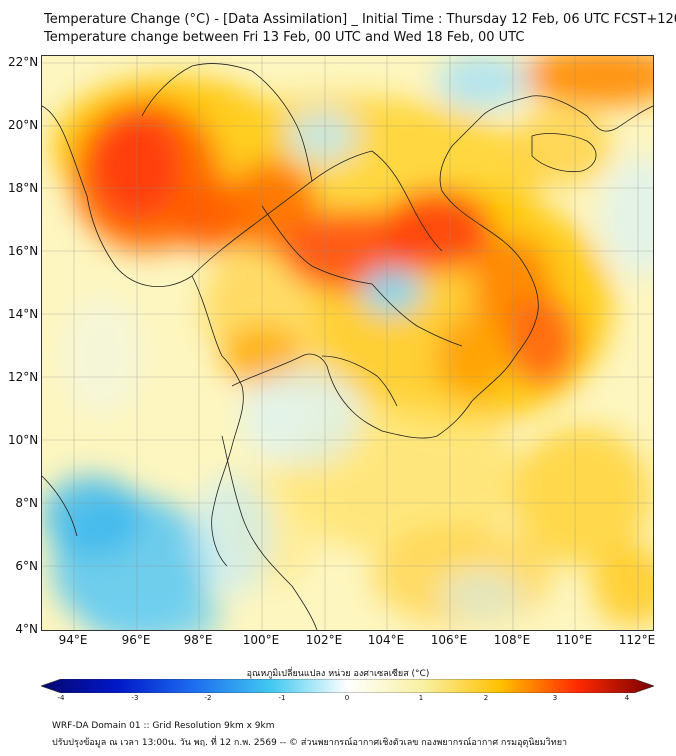 This screenshot has width=676, height=756. Describe the element at coordinates (23, 125) in the screenshot. I see `lat-label: 20°N` at that location.